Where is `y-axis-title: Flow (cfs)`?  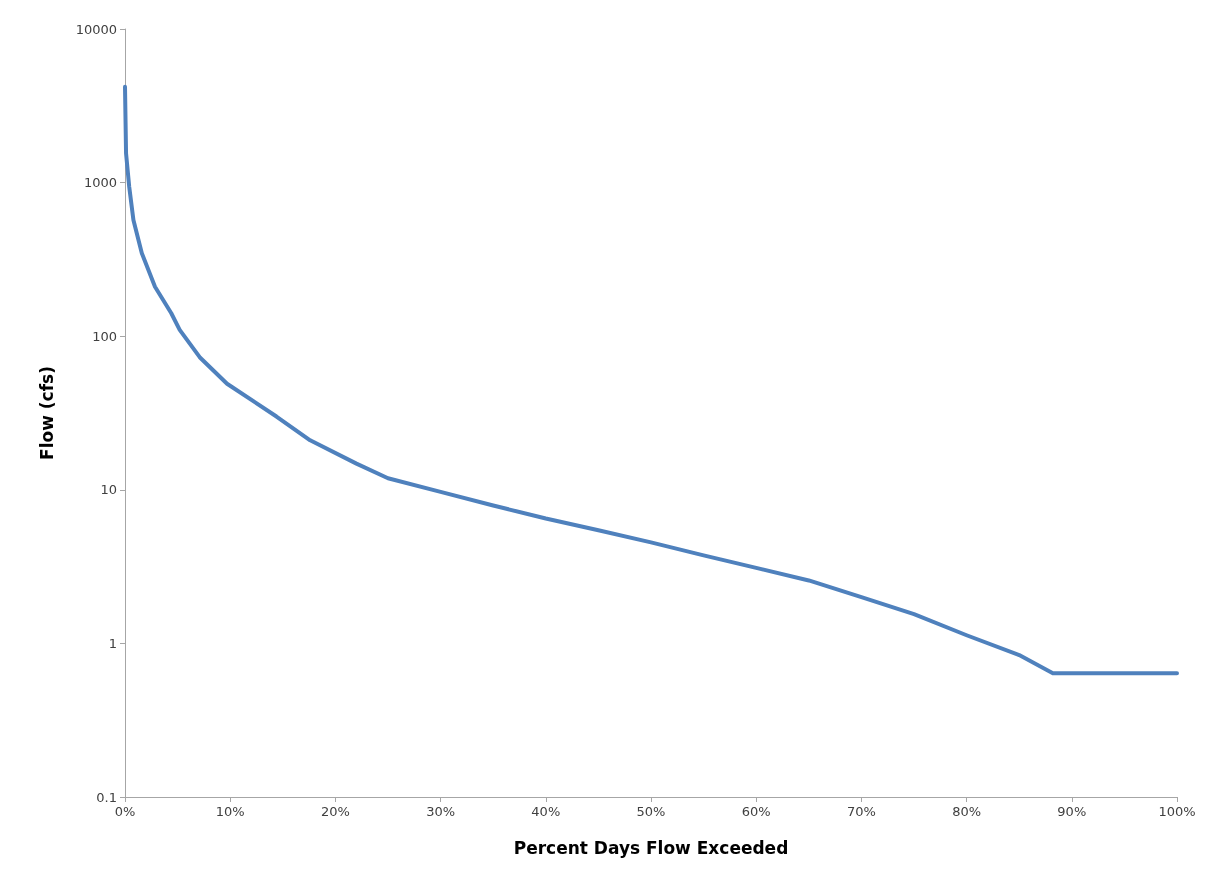
y-axis-title: Flow (cfs) is located at coordinates (46, 413).